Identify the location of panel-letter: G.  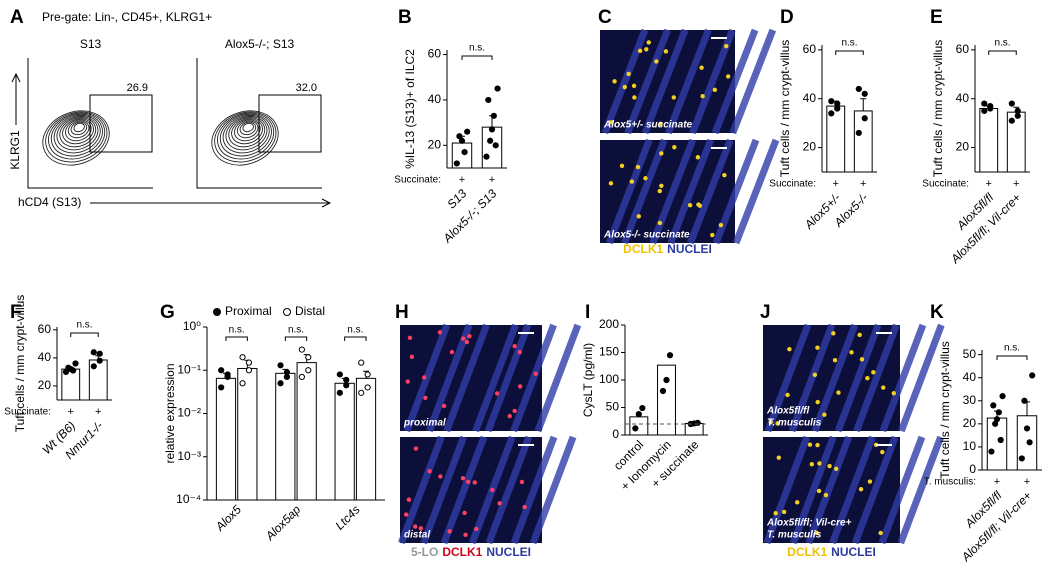
(167, 312).